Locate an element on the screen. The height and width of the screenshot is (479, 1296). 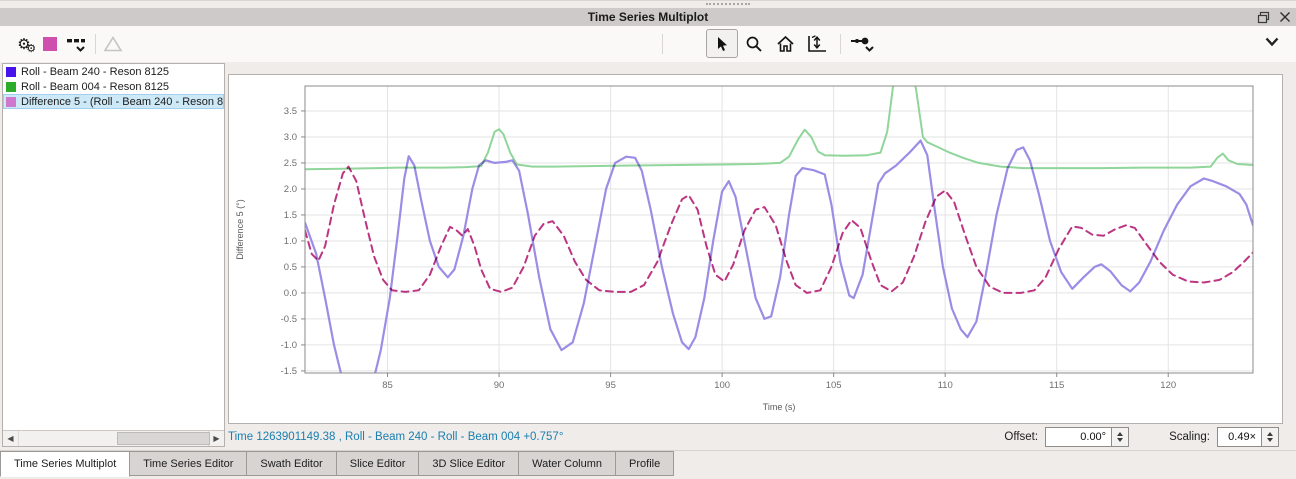
fit-vertical-scale-icon is located at coordinates (817, 44).